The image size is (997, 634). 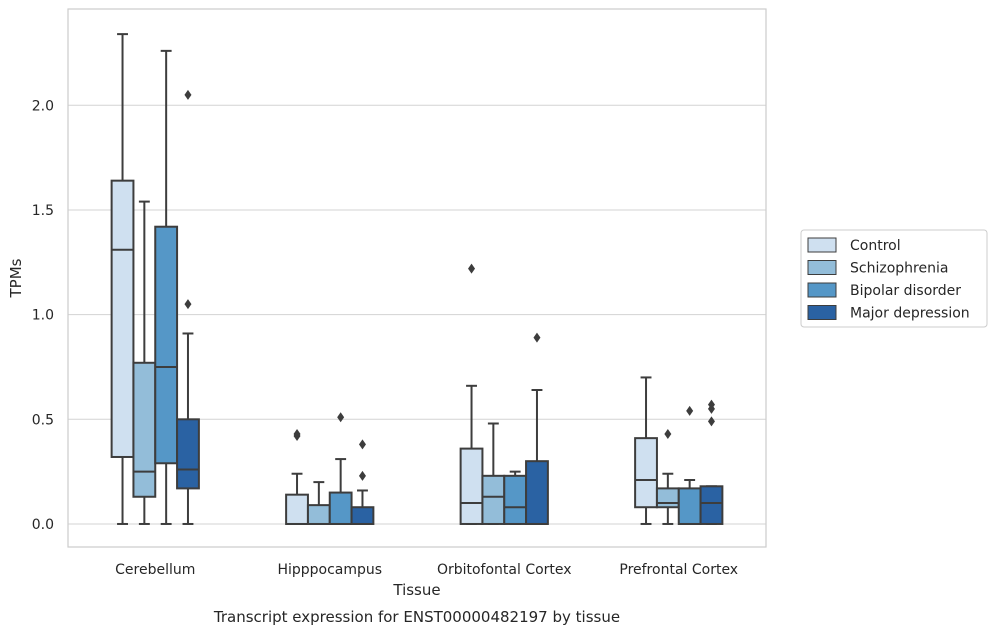 I want to click on x-tick-label: Orbitofontal Cortex, so click(x=504, y=570).